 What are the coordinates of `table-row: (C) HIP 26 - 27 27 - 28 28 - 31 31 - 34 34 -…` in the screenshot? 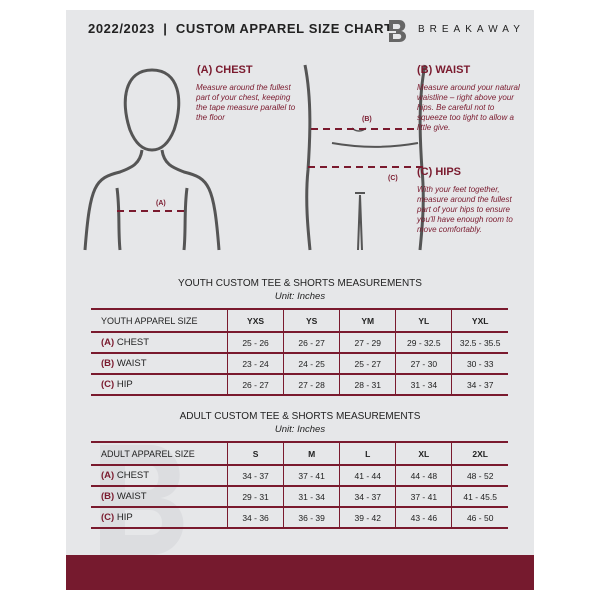 It's located at (299, 384).